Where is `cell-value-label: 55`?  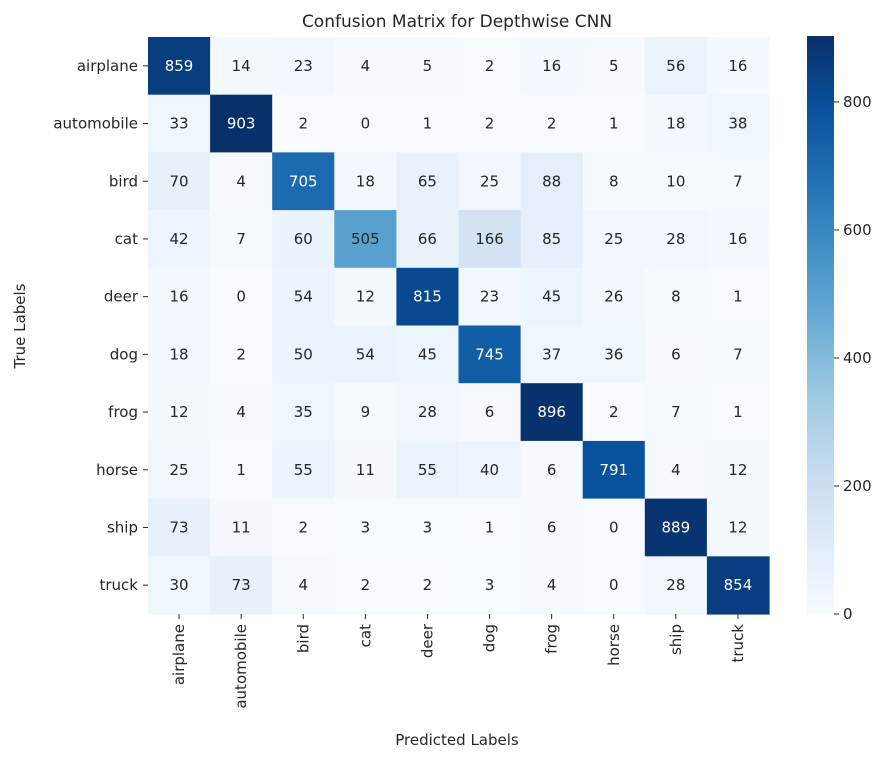 cell-value-label: 55 is located at coordinates (303, 470).